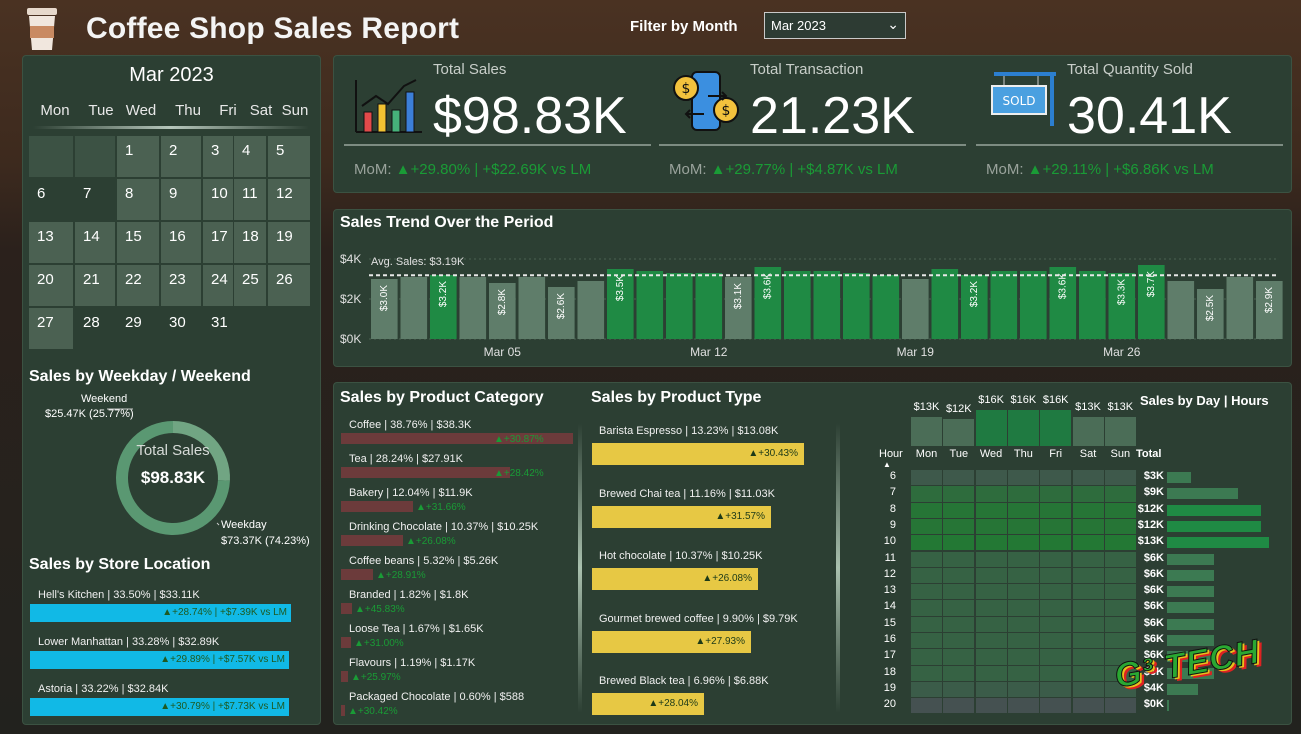  I want to click on calendar-day: 19, so click(289, 242).